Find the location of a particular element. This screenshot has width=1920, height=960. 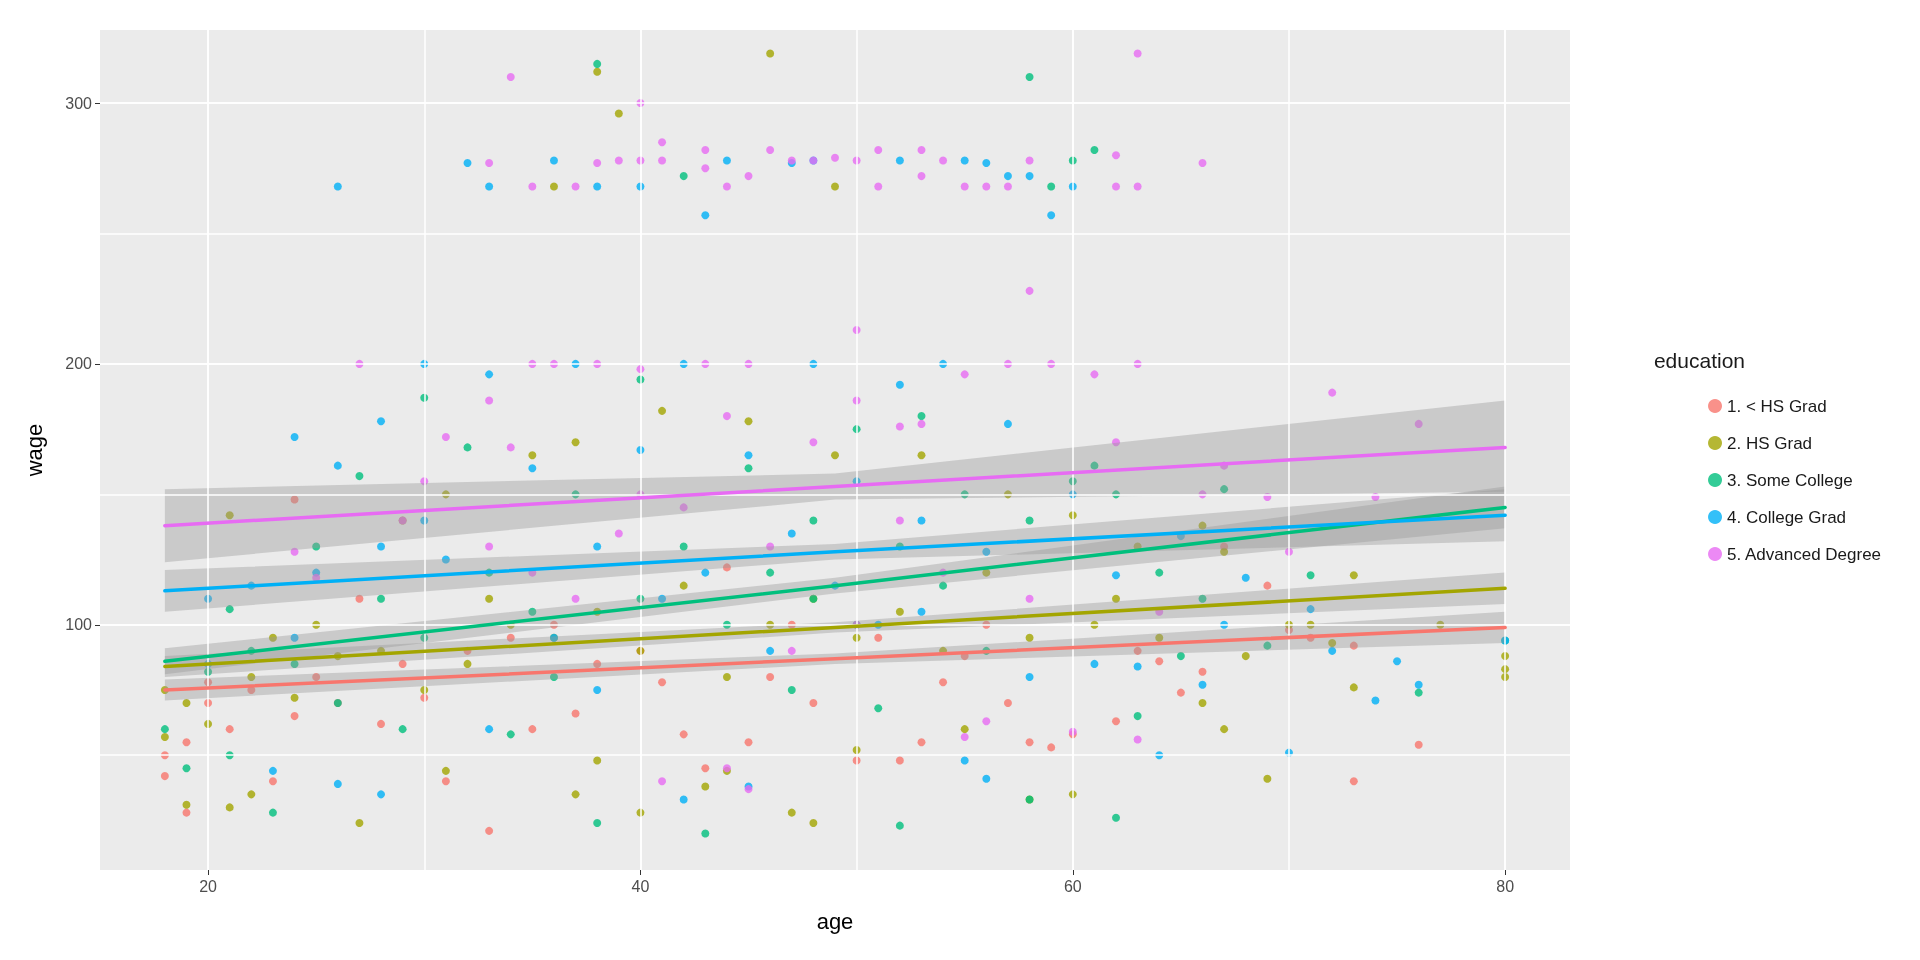

y-tick-label: 200 is located at coordinates (79, 364).